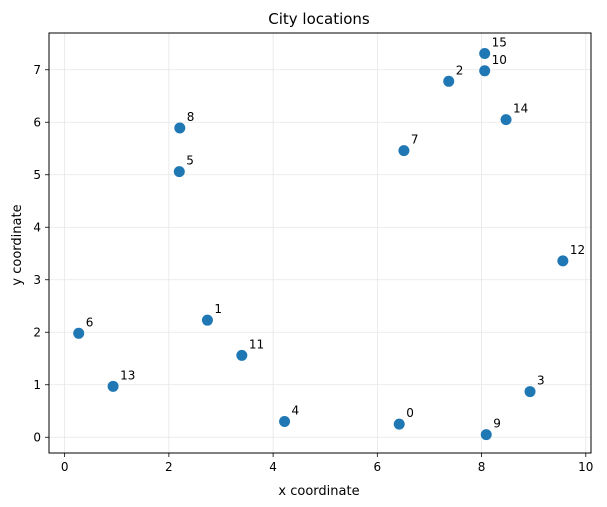  I want to click on city-label: 13, so click(127, 375).